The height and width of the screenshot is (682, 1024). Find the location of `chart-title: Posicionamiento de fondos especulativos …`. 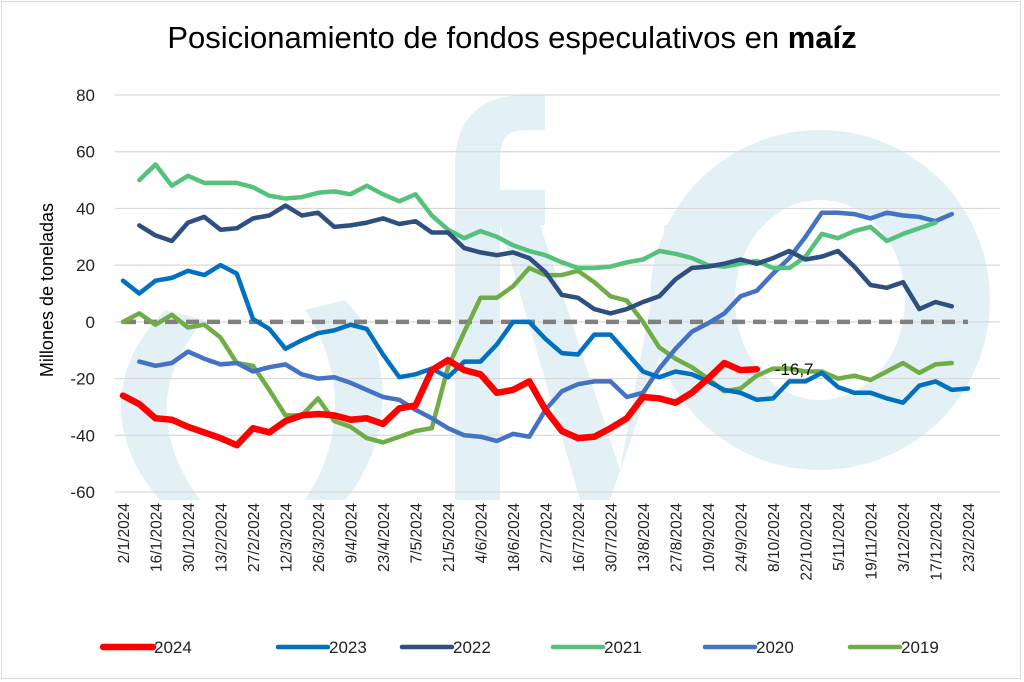

chart-title: Posicionamiento de fondos especulativos … is located at coordinates (512, 38).